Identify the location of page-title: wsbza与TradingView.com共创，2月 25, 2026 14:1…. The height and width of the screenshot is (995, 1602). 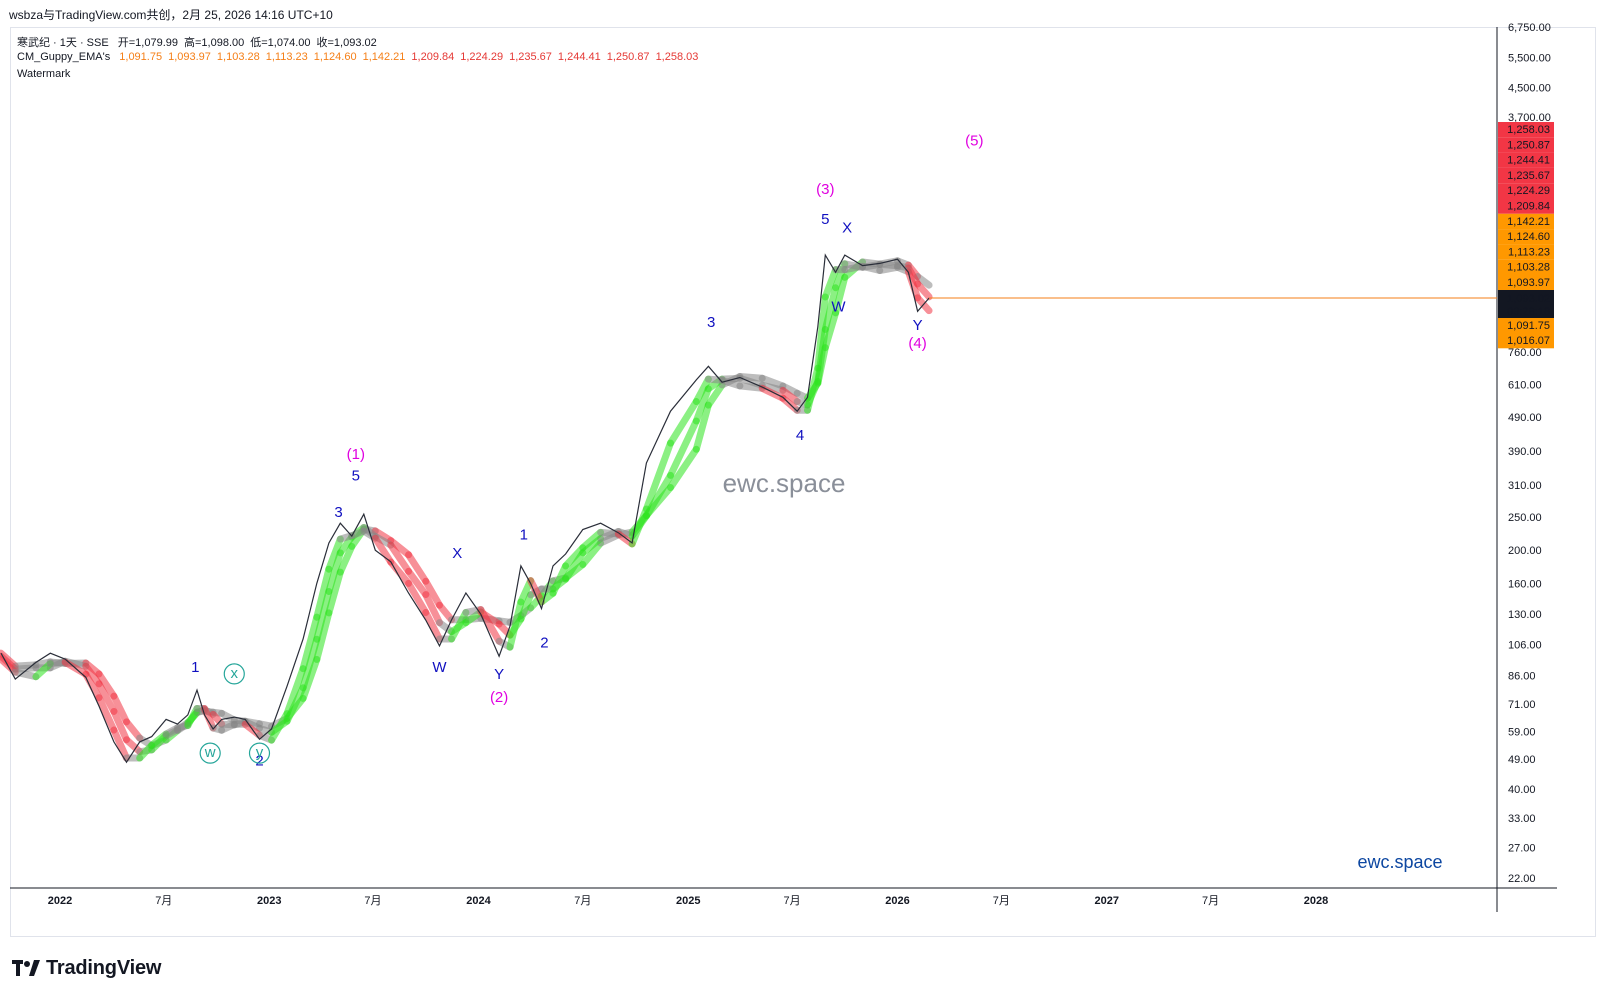
(171, 15).